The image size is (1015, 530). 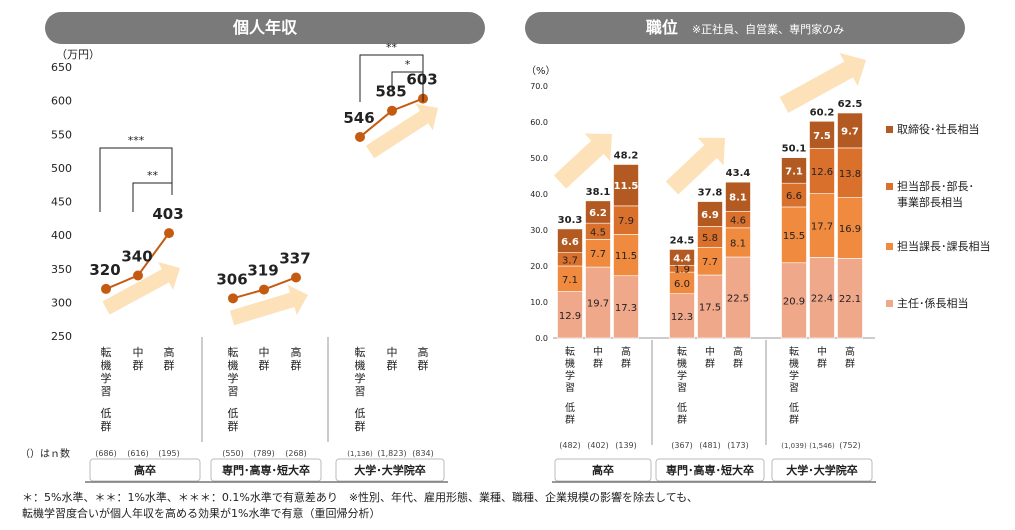 I want to click on position-segment-label: 7.1, so click(x=794, y=171).